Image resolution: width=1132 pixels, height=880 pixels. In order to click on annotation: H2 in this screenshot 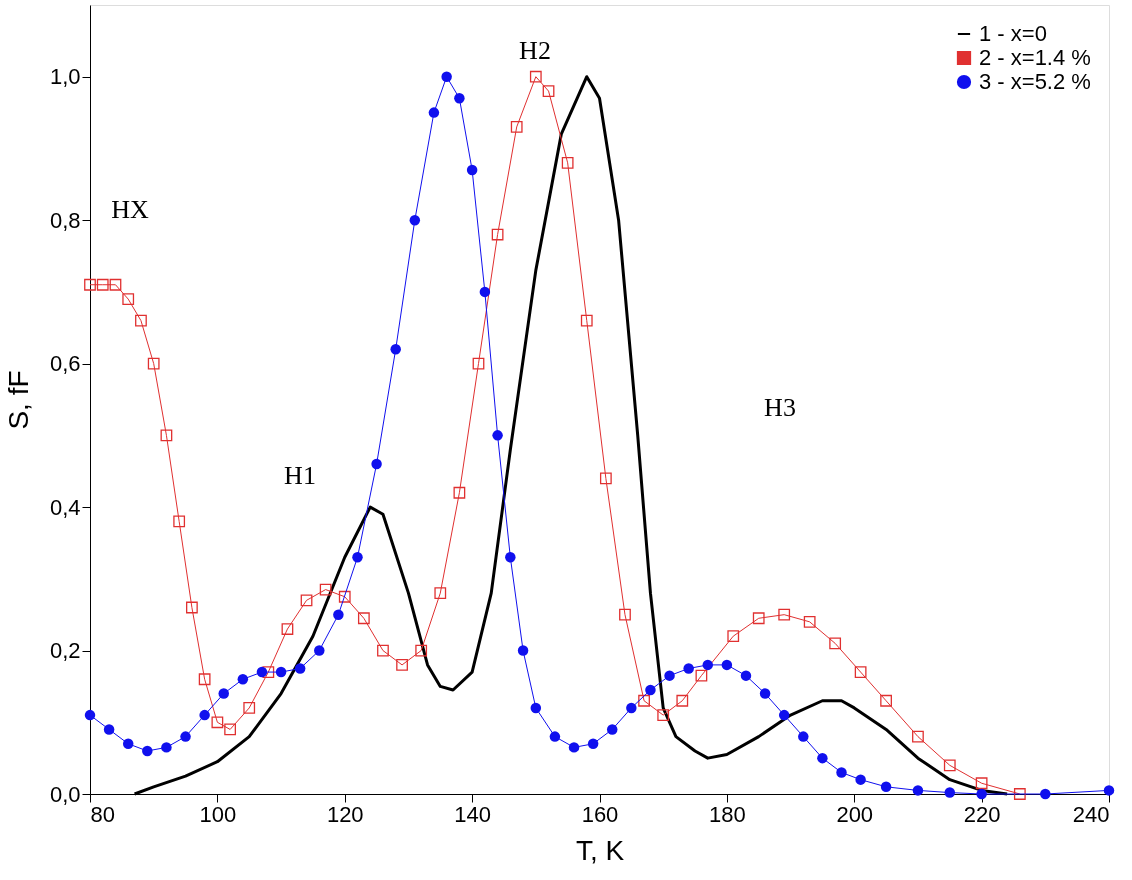, I will do `click(535, 50)`.